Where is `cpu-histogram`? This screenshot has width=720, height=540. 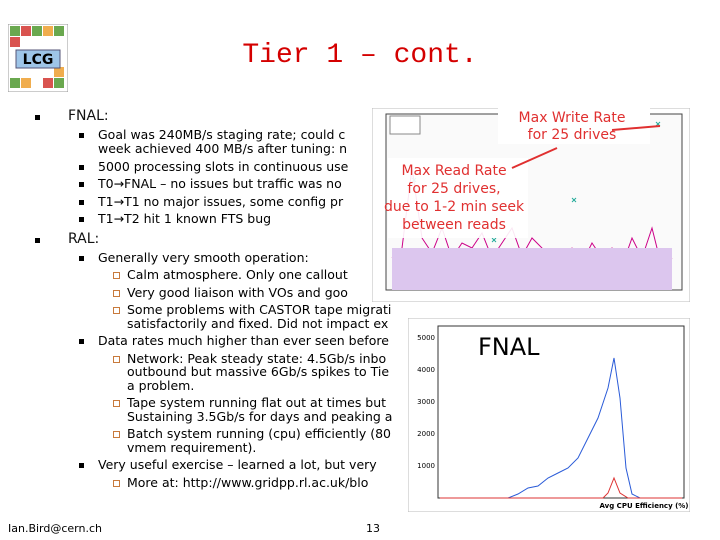 cpu-histogram is located at coordinates (561, 428).